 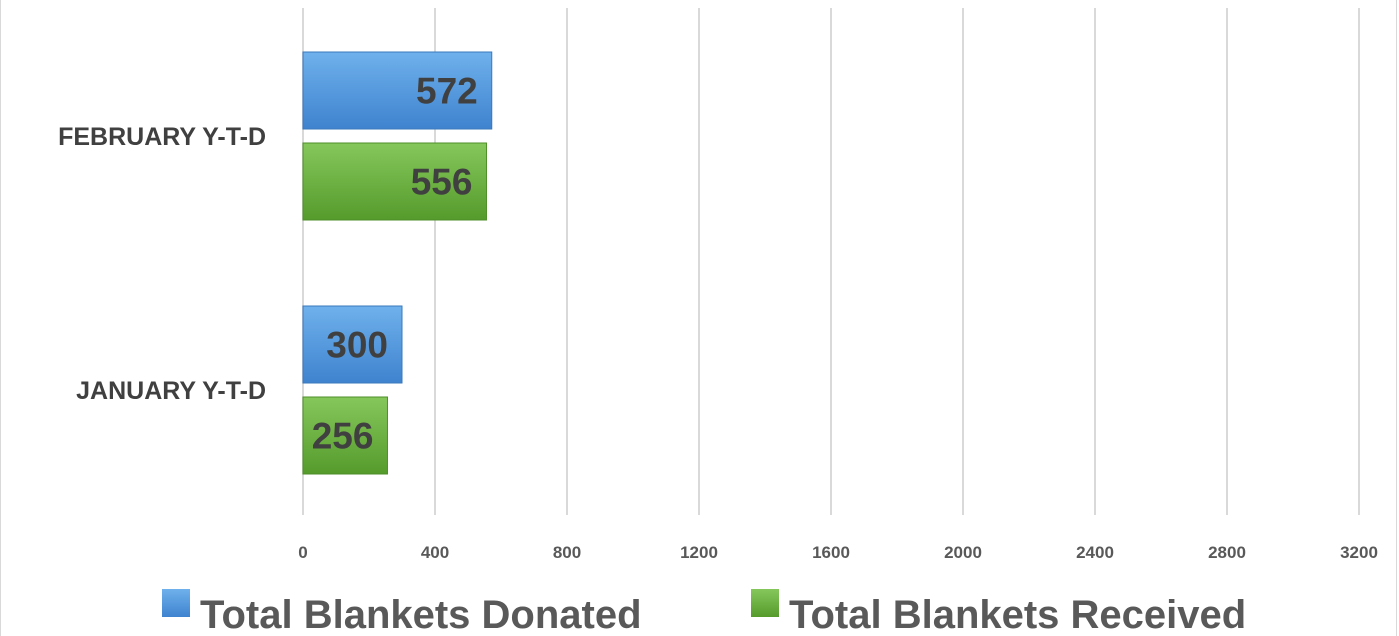 What do you see at coordinates (302, 552) in the screenshot?
I see `x-tick-label: 0` at bounding box center [302, 552].